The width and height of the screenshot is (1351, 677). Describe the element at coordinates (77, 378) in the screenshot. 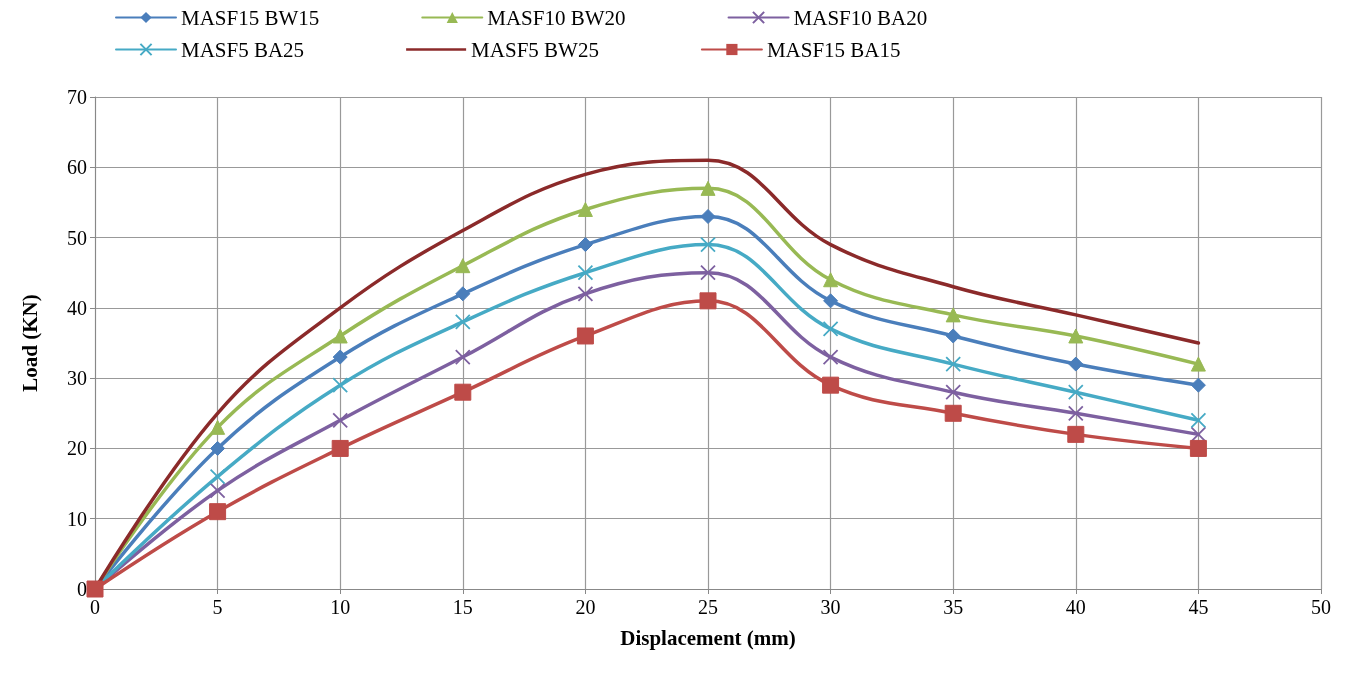

I see `y-tick-label: 30` at that location.